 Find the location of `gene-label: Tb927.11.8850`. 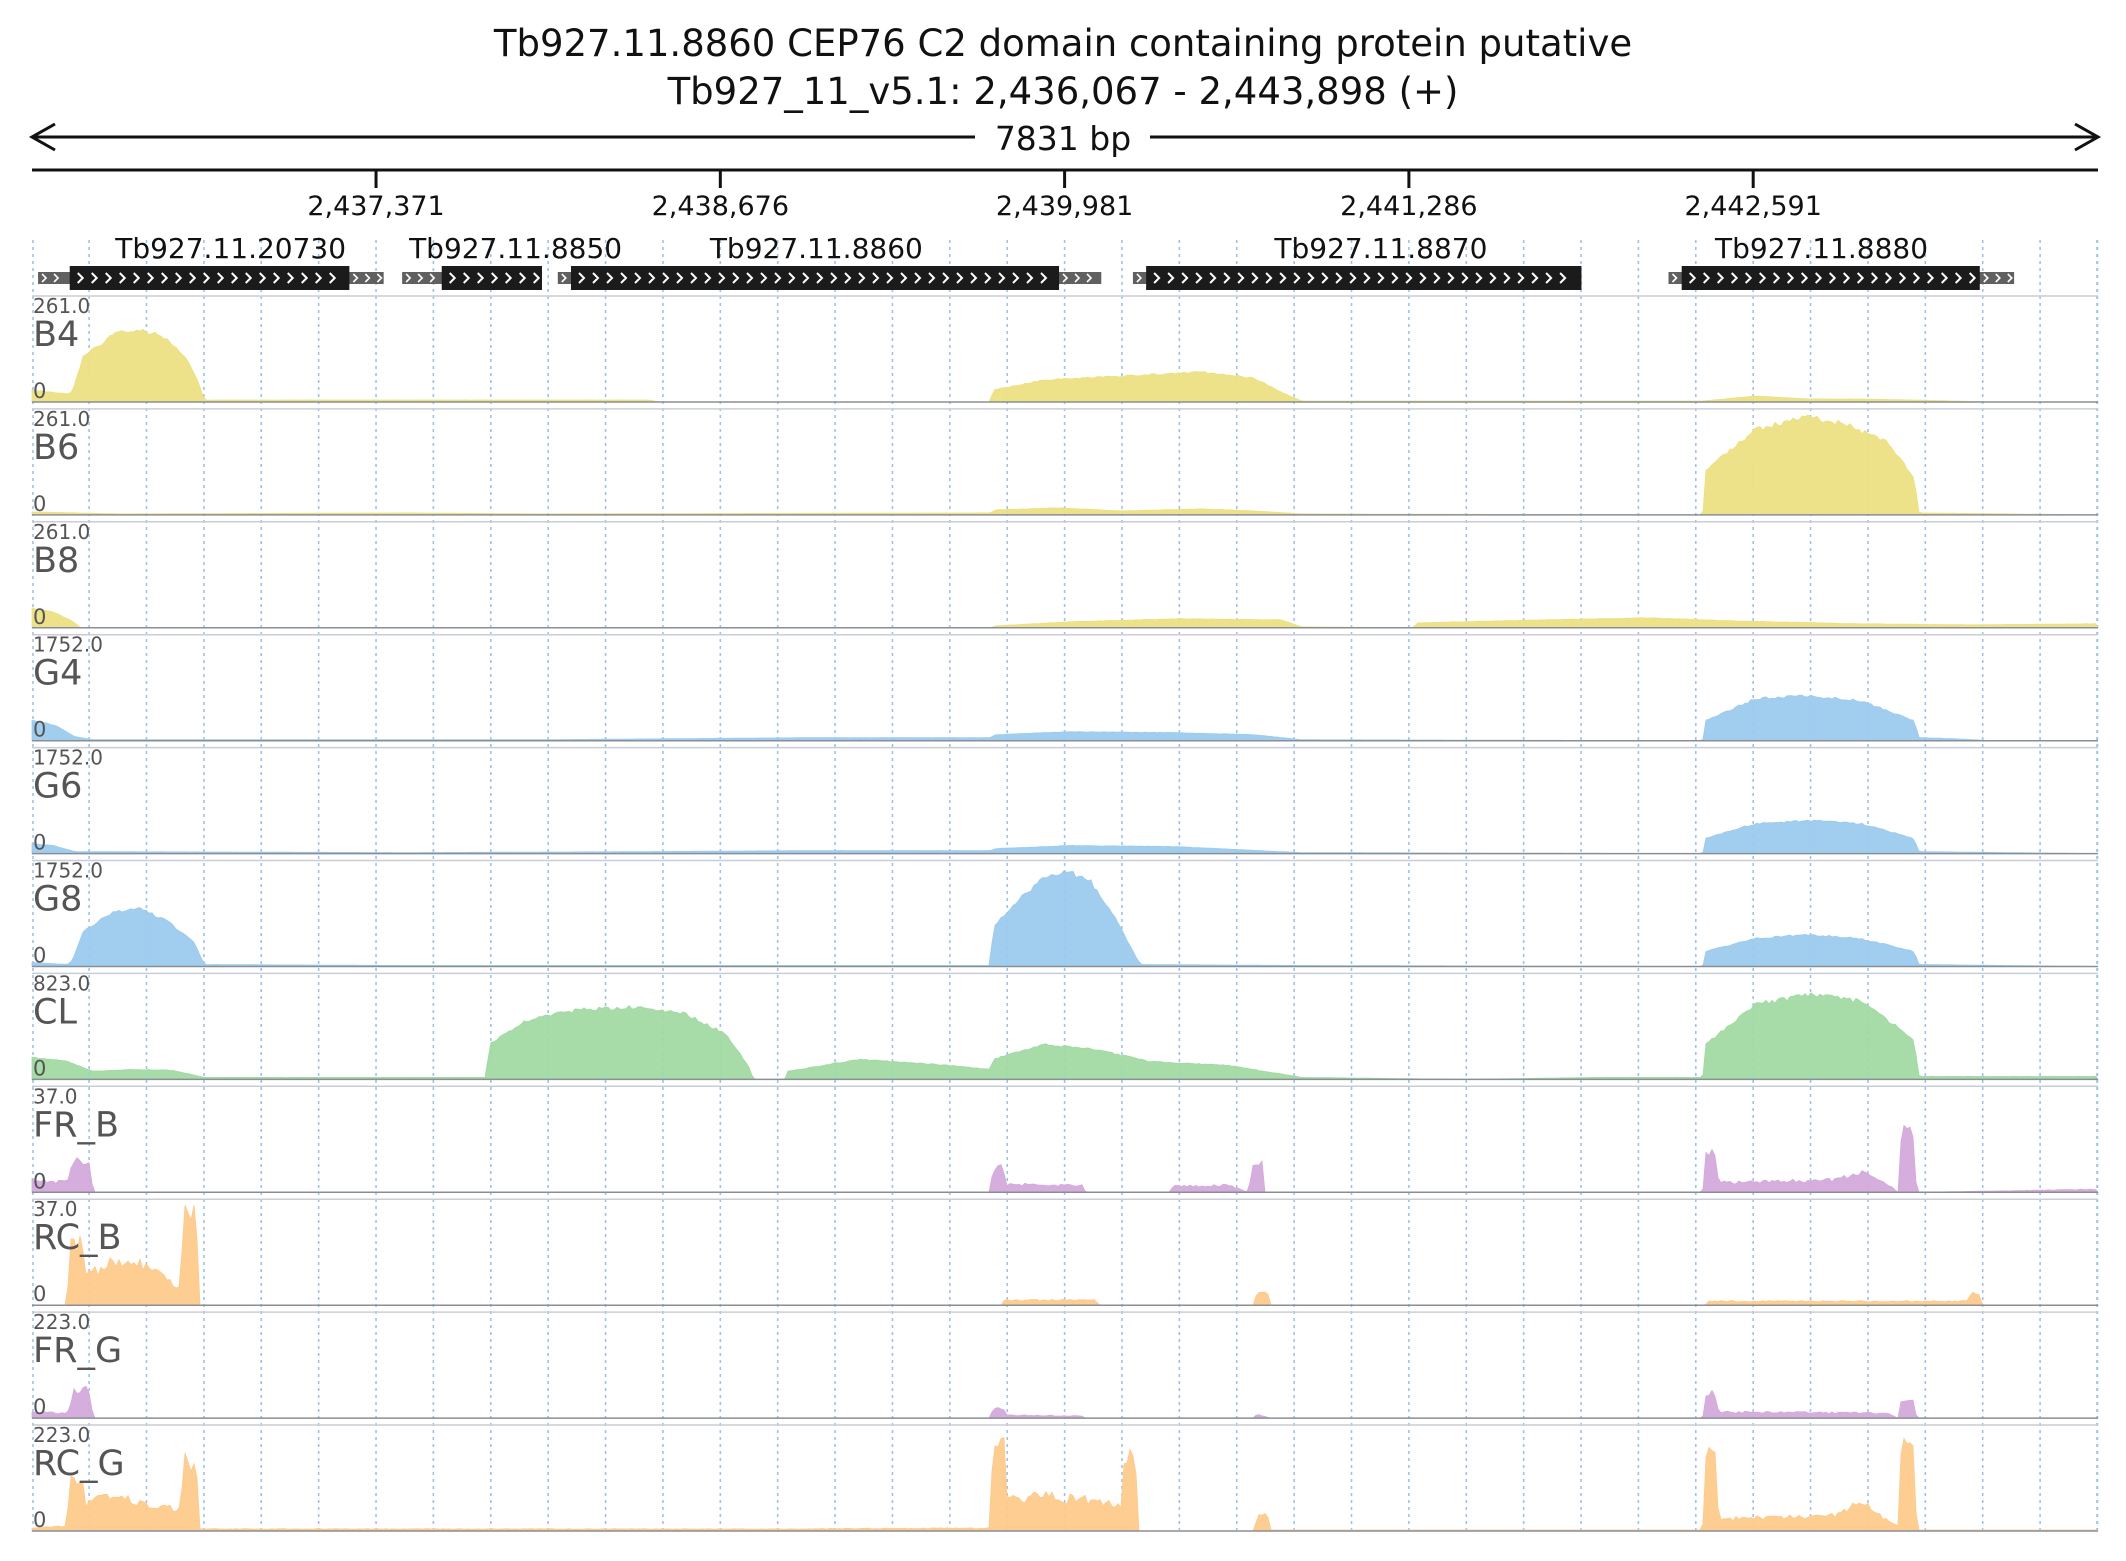

gene-label: Tb927.11.8850 is located at coordinates (515, 248).